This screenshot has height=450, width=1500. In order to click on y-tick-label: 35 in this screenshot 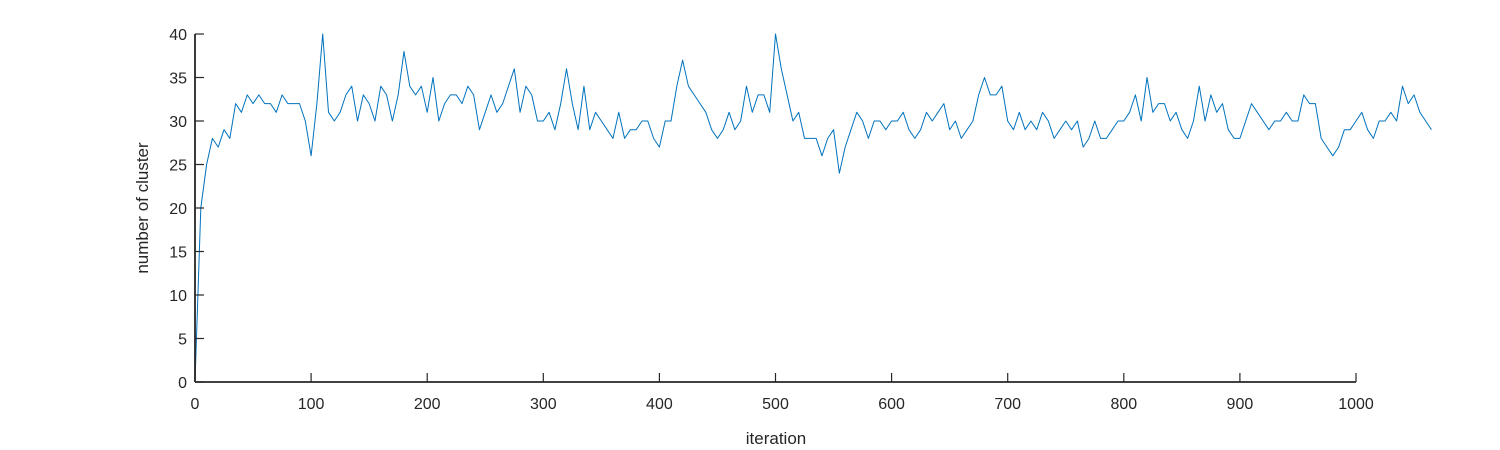, I will do `click(178, 79)`.